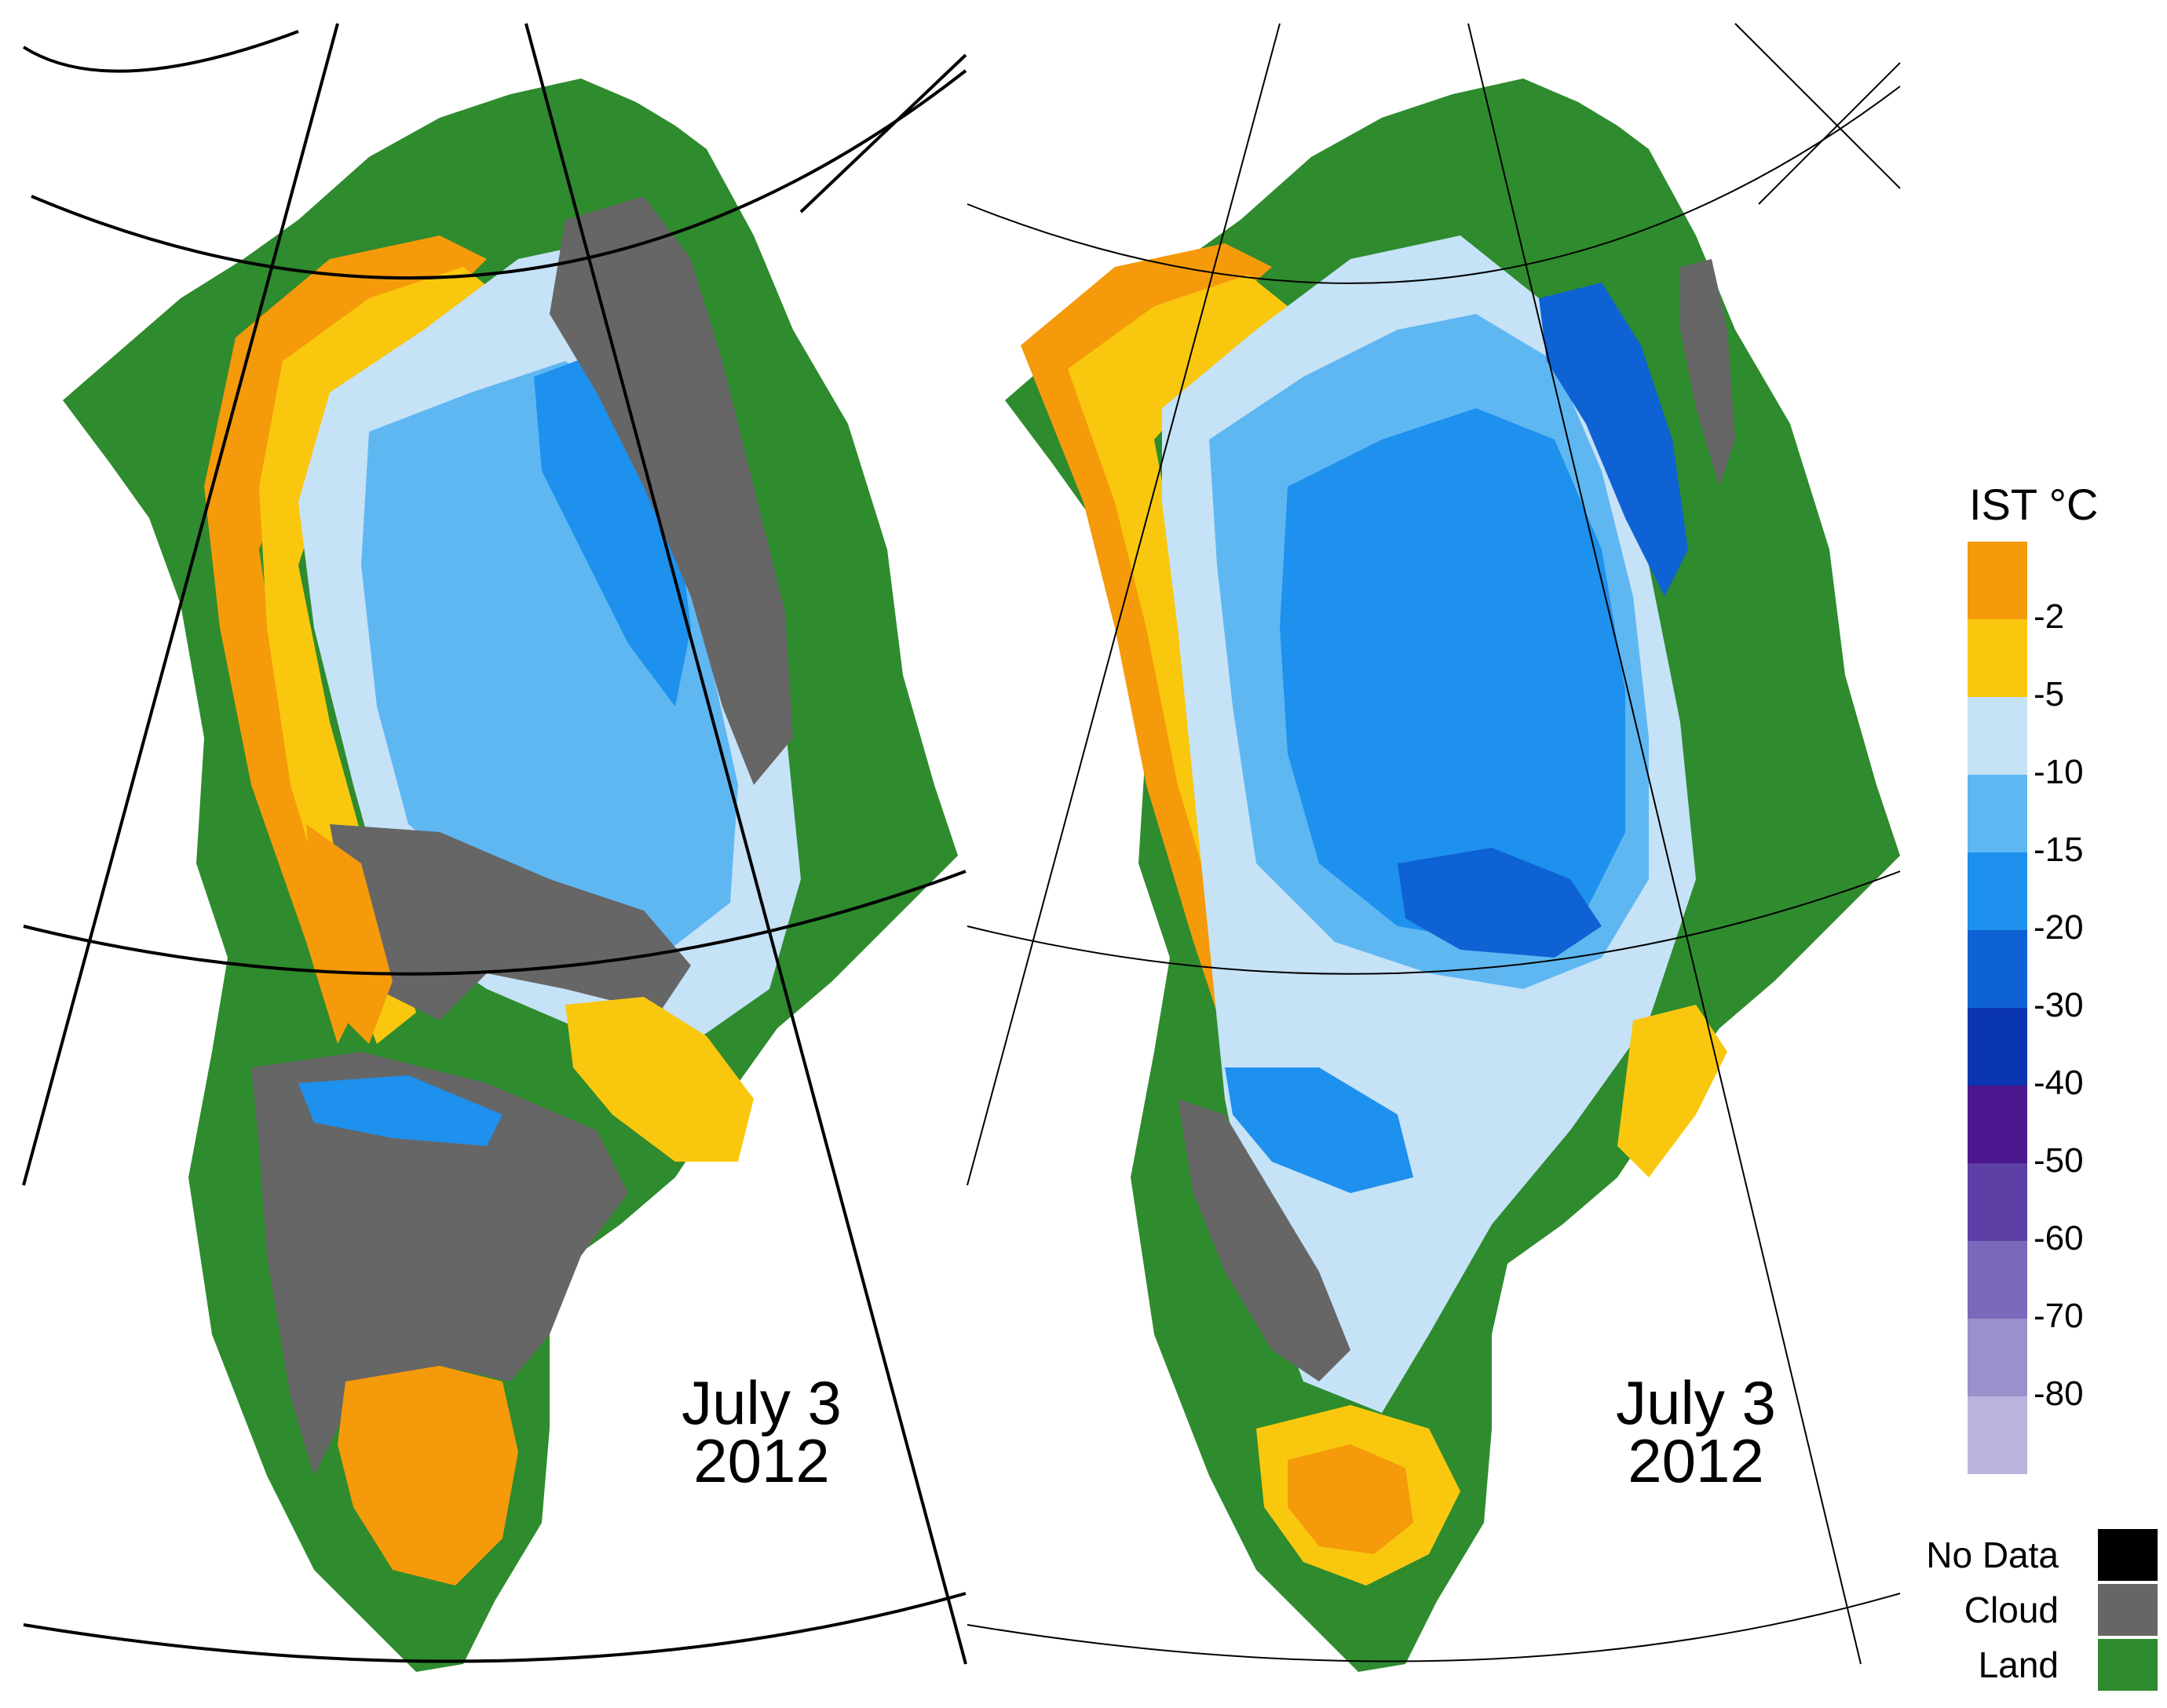 The image size is (2167, 1708). I want to click on legend-tick-label: -80, so click(2059, 1393).